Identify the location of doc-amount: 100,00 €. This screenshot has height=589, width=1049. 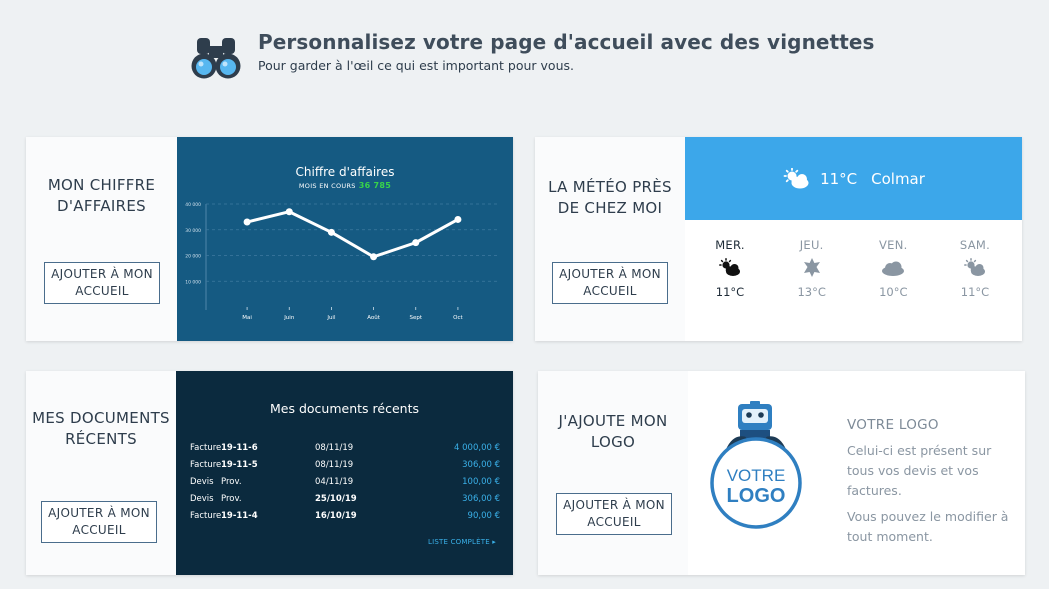
(481, 481).